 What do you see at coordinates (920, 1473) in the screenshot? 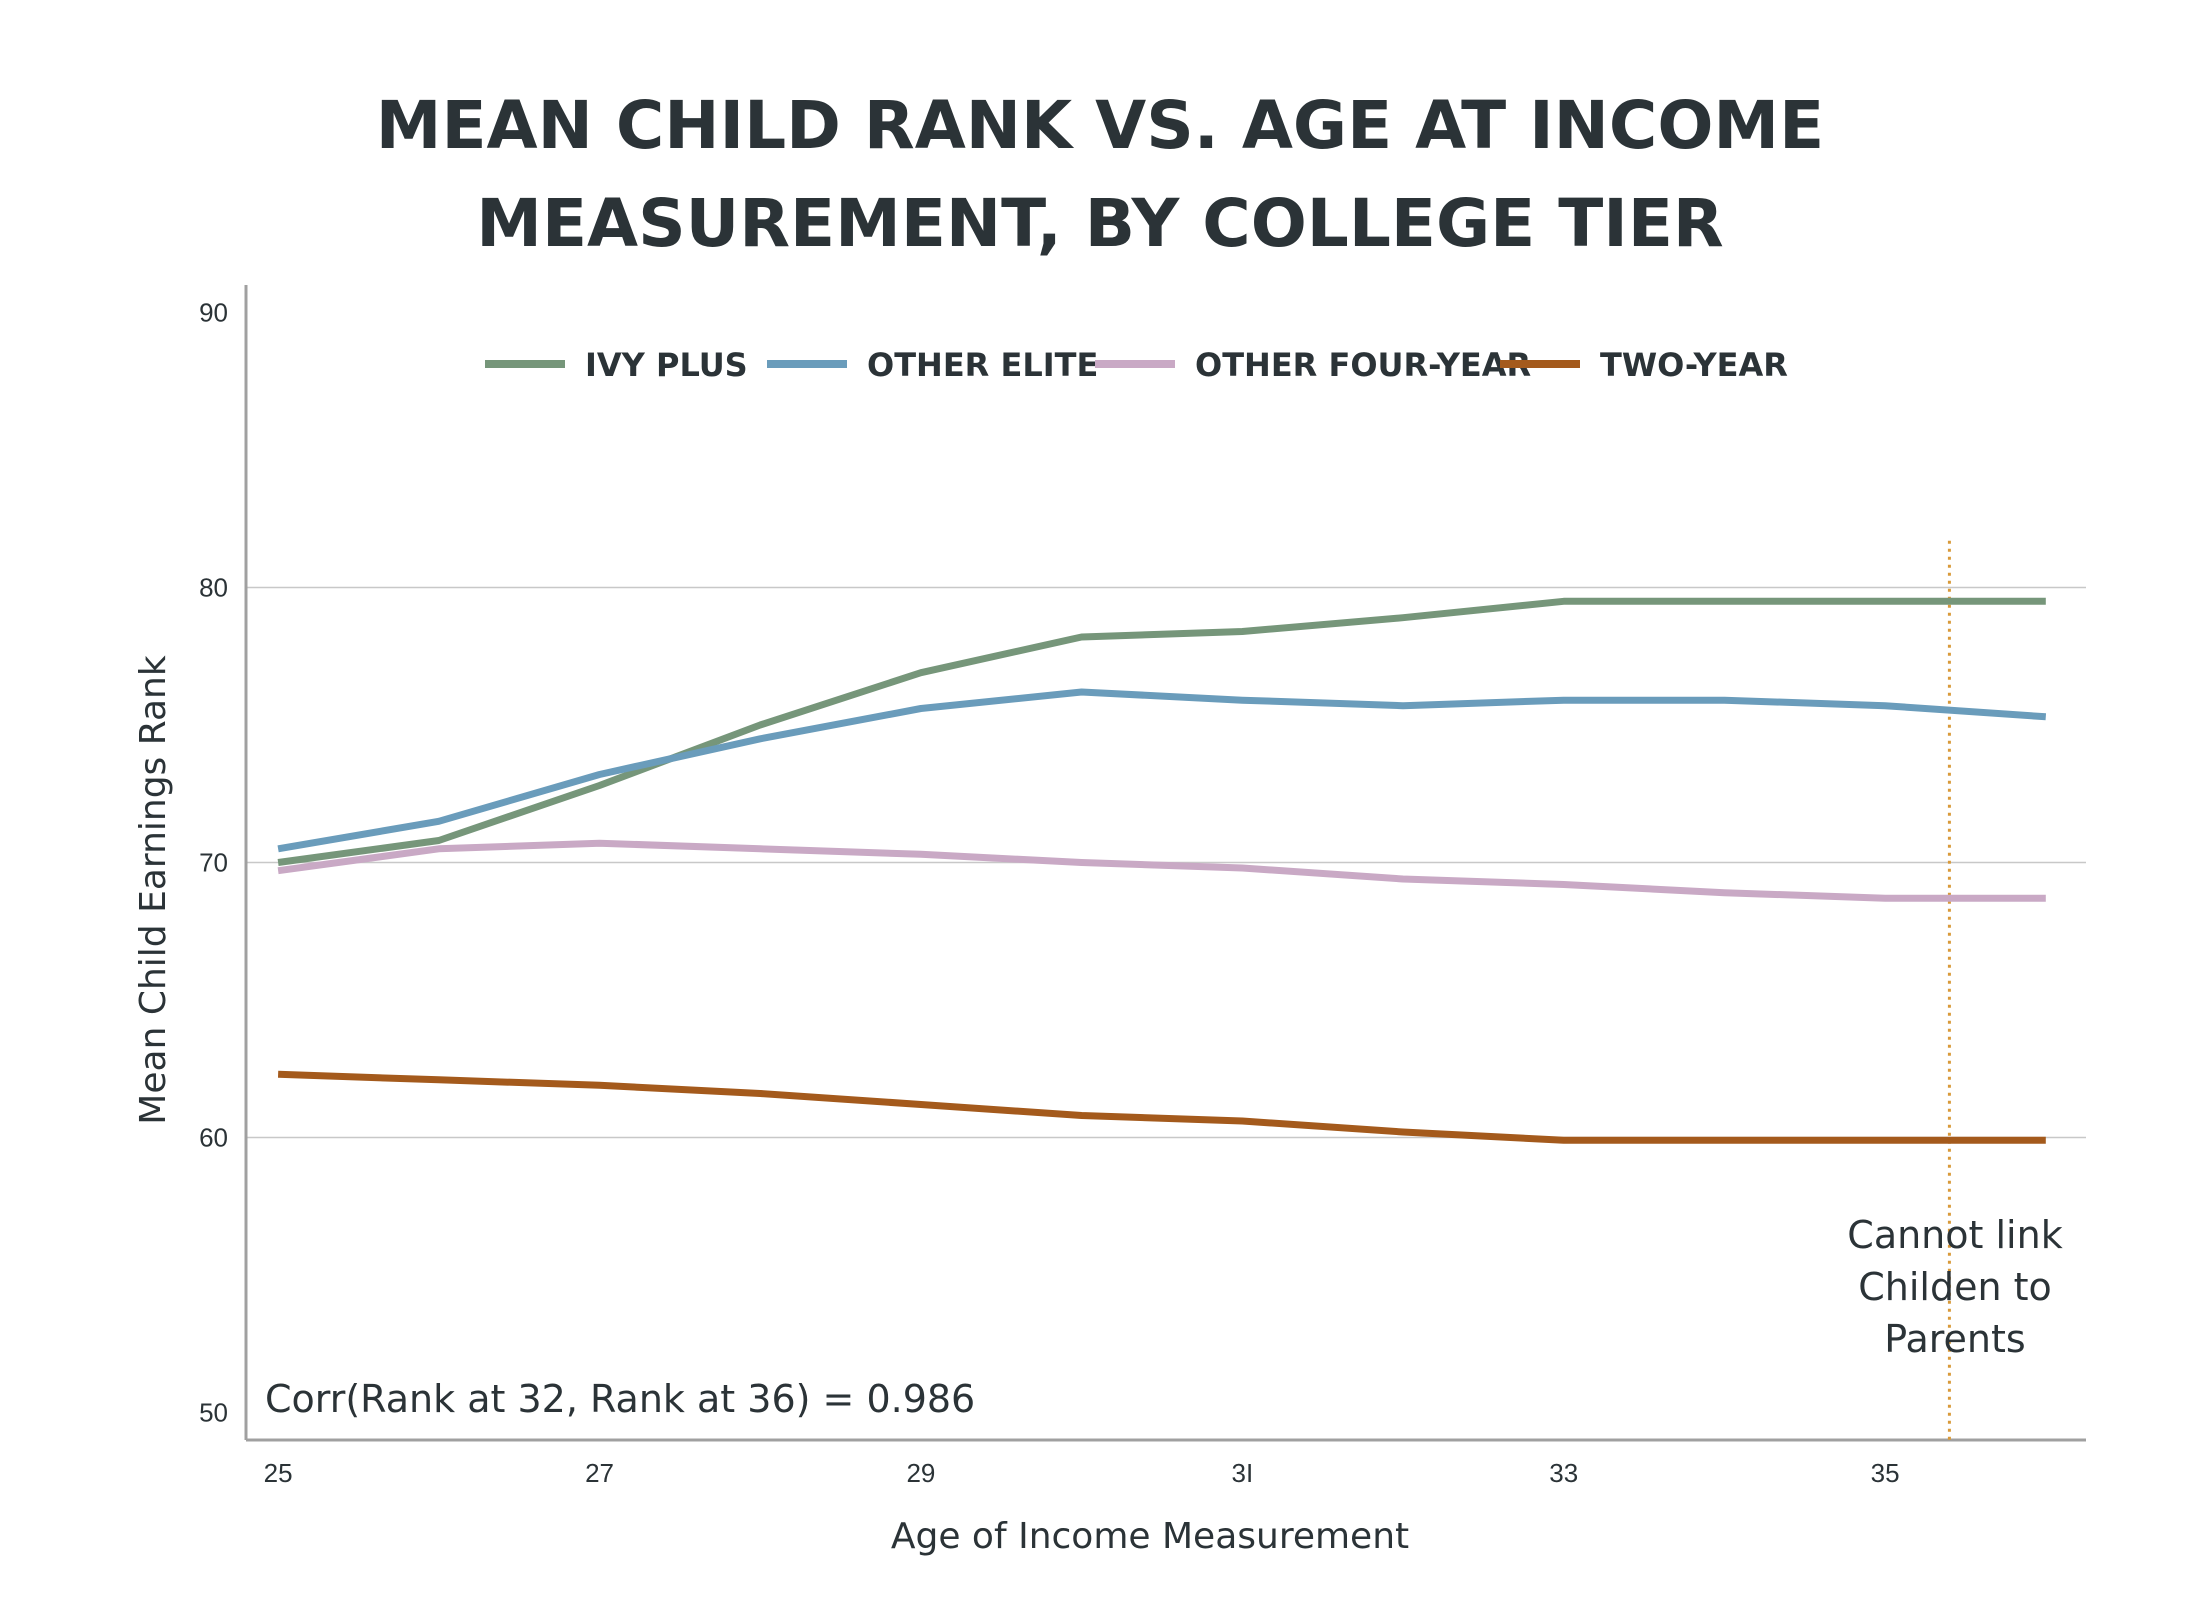
I see `x-tick-label-29: 29` at bounding box center [920, 1473].